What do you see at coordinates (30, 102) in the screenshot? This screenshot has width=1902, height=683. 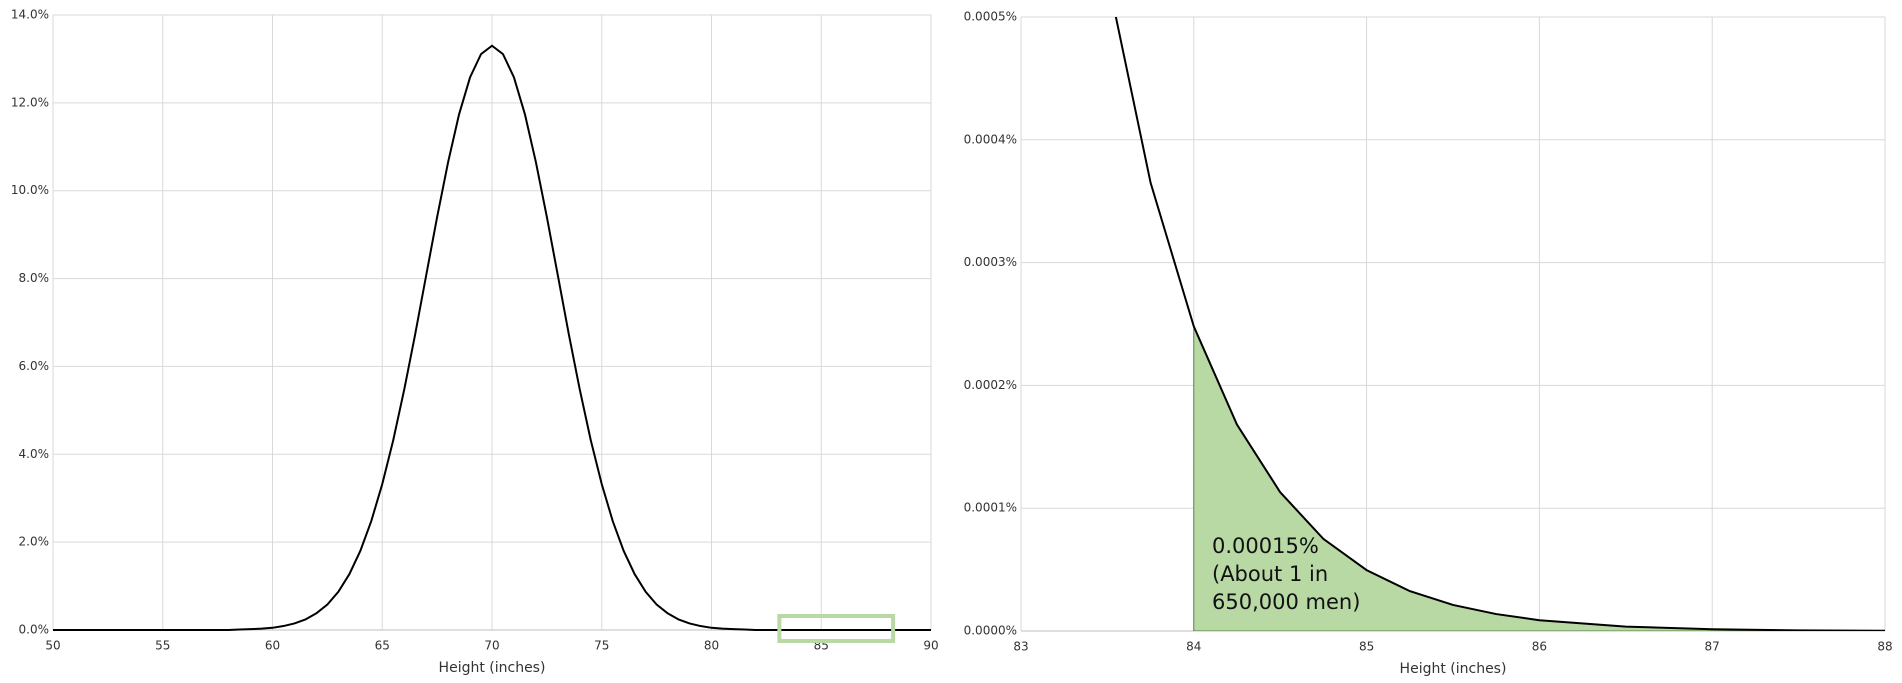 I see `y-tick-label: 12.0%` at bounding box center [30, 102].